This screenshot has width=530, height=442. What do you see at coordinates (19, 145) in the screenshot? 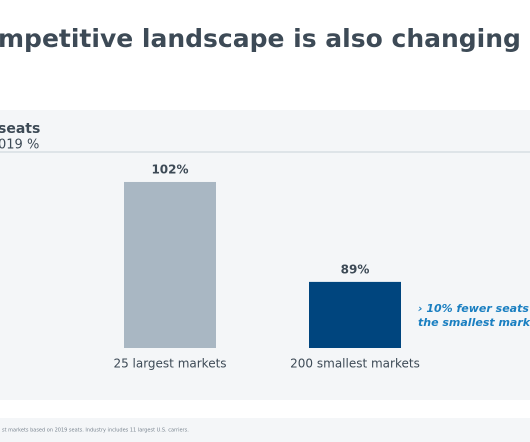
I see `unit-note: 019 %` at bounding box center [19, 145].